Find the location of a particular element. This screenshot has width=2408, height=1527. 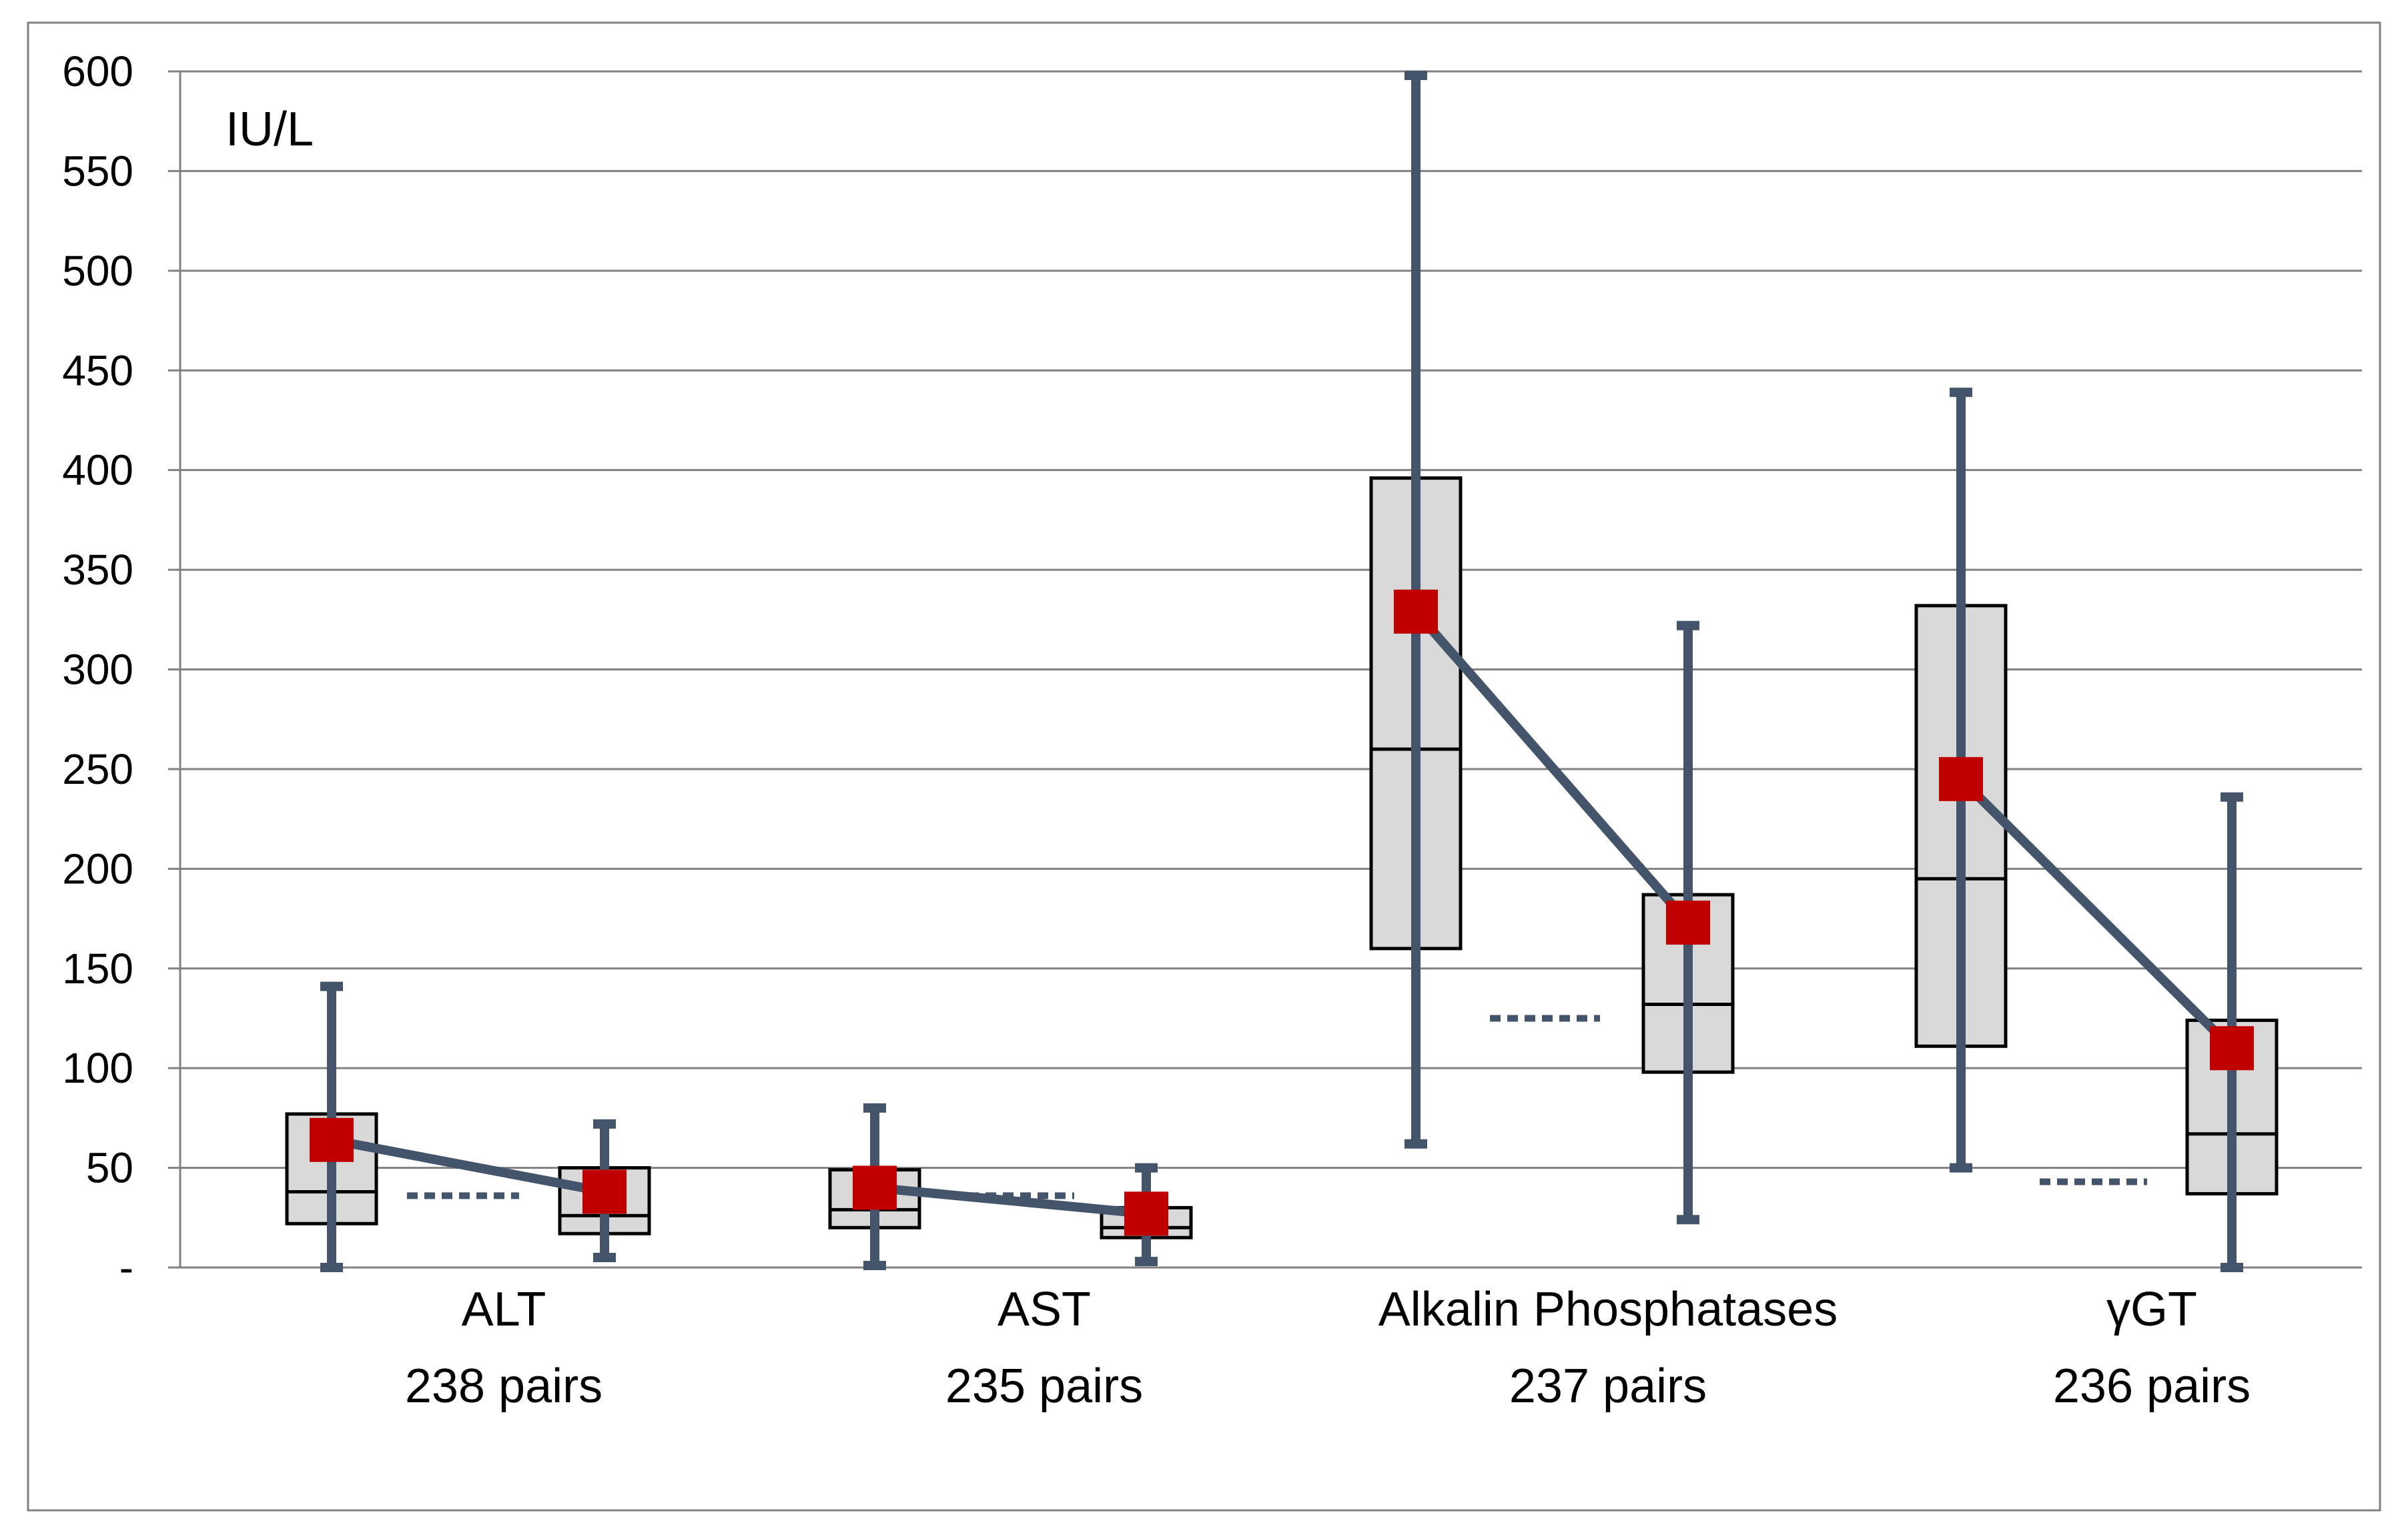

y-tick-label: 250 is located at coordinates (98, 769).